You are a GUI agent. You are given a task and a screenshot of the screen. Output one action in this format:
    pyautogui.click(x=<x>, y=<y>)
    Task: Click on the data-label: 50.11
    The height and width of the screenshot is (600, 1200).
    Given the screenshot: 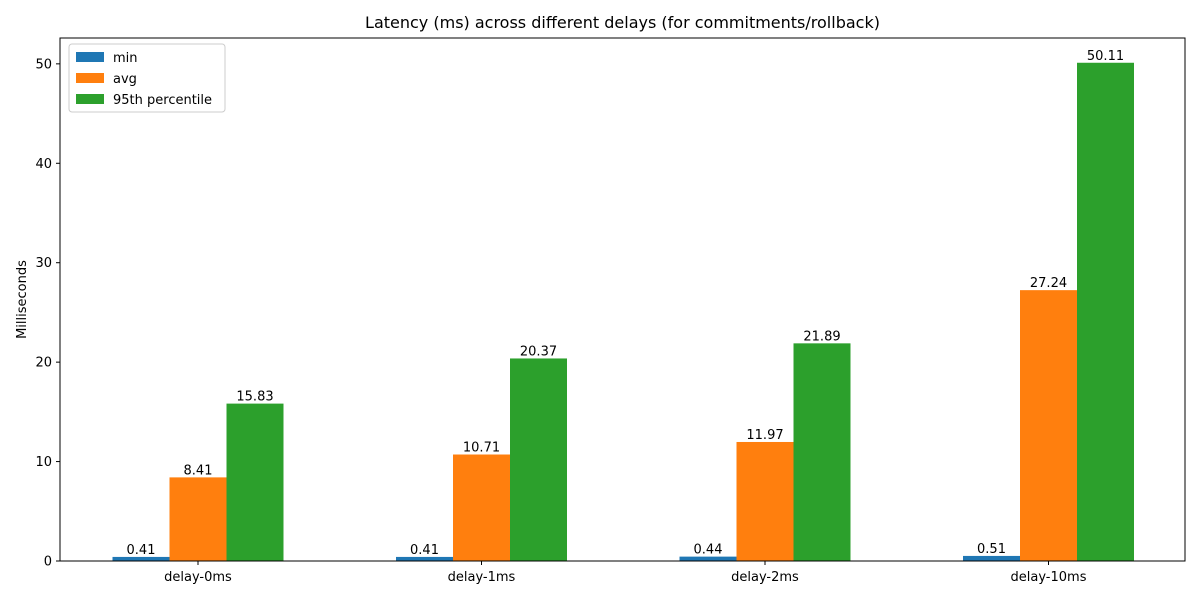 What is the action you would take?
    pyautogui.click(x=1105, y=56)
    